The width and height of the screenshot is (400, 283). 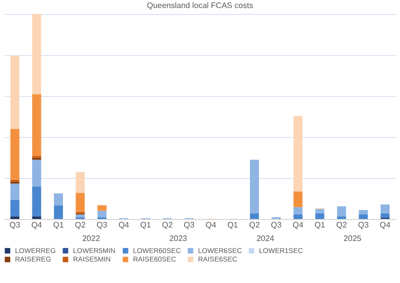 What do you see at coordinates (265, 238) in the screenshot?
I see `text: 2024` at bounding box center [265, 238].